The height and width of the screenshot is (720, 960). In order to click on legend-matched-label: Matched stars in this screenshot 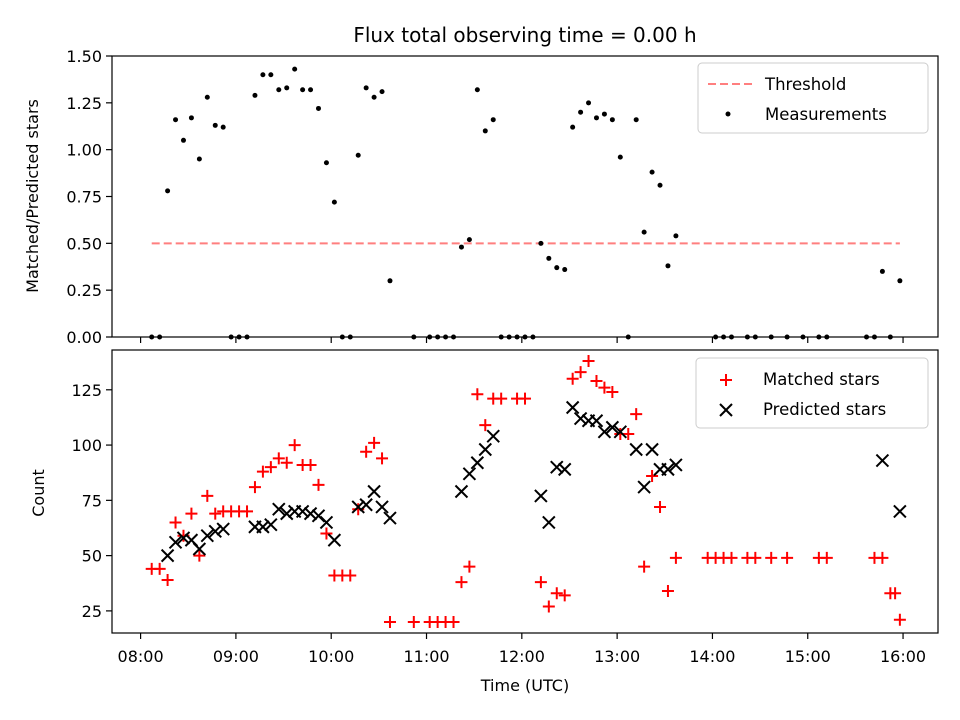, I will do `click(821, 379)`.